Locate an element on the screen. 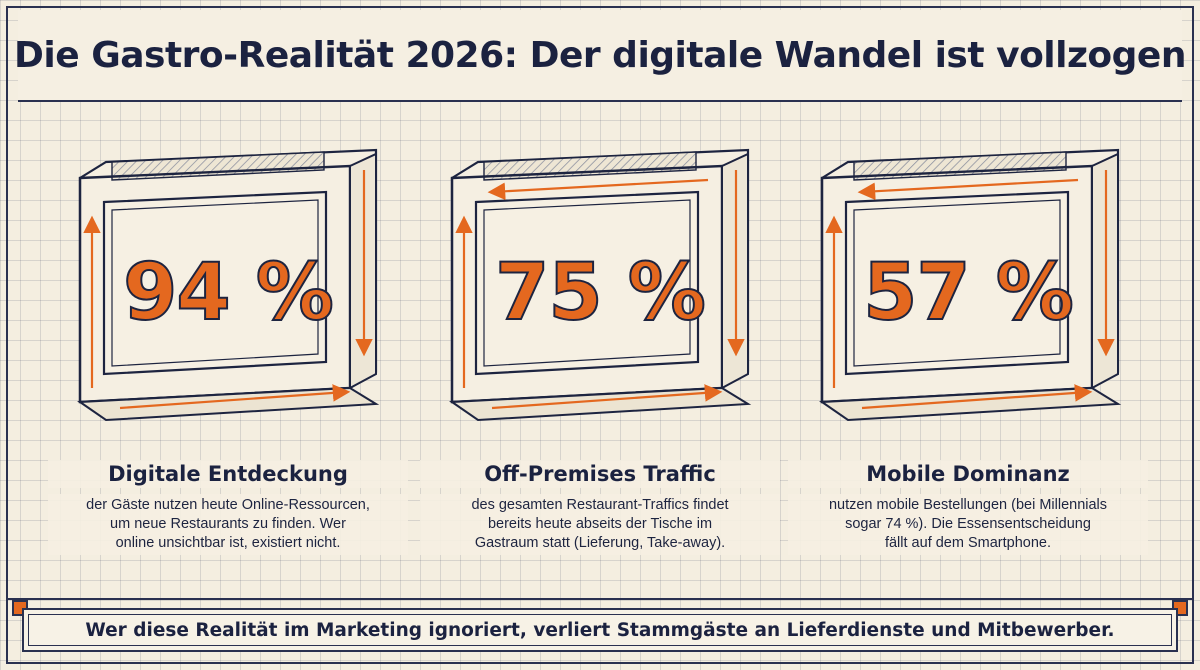  box-digital-discovery is located at coordinates (228, 285).